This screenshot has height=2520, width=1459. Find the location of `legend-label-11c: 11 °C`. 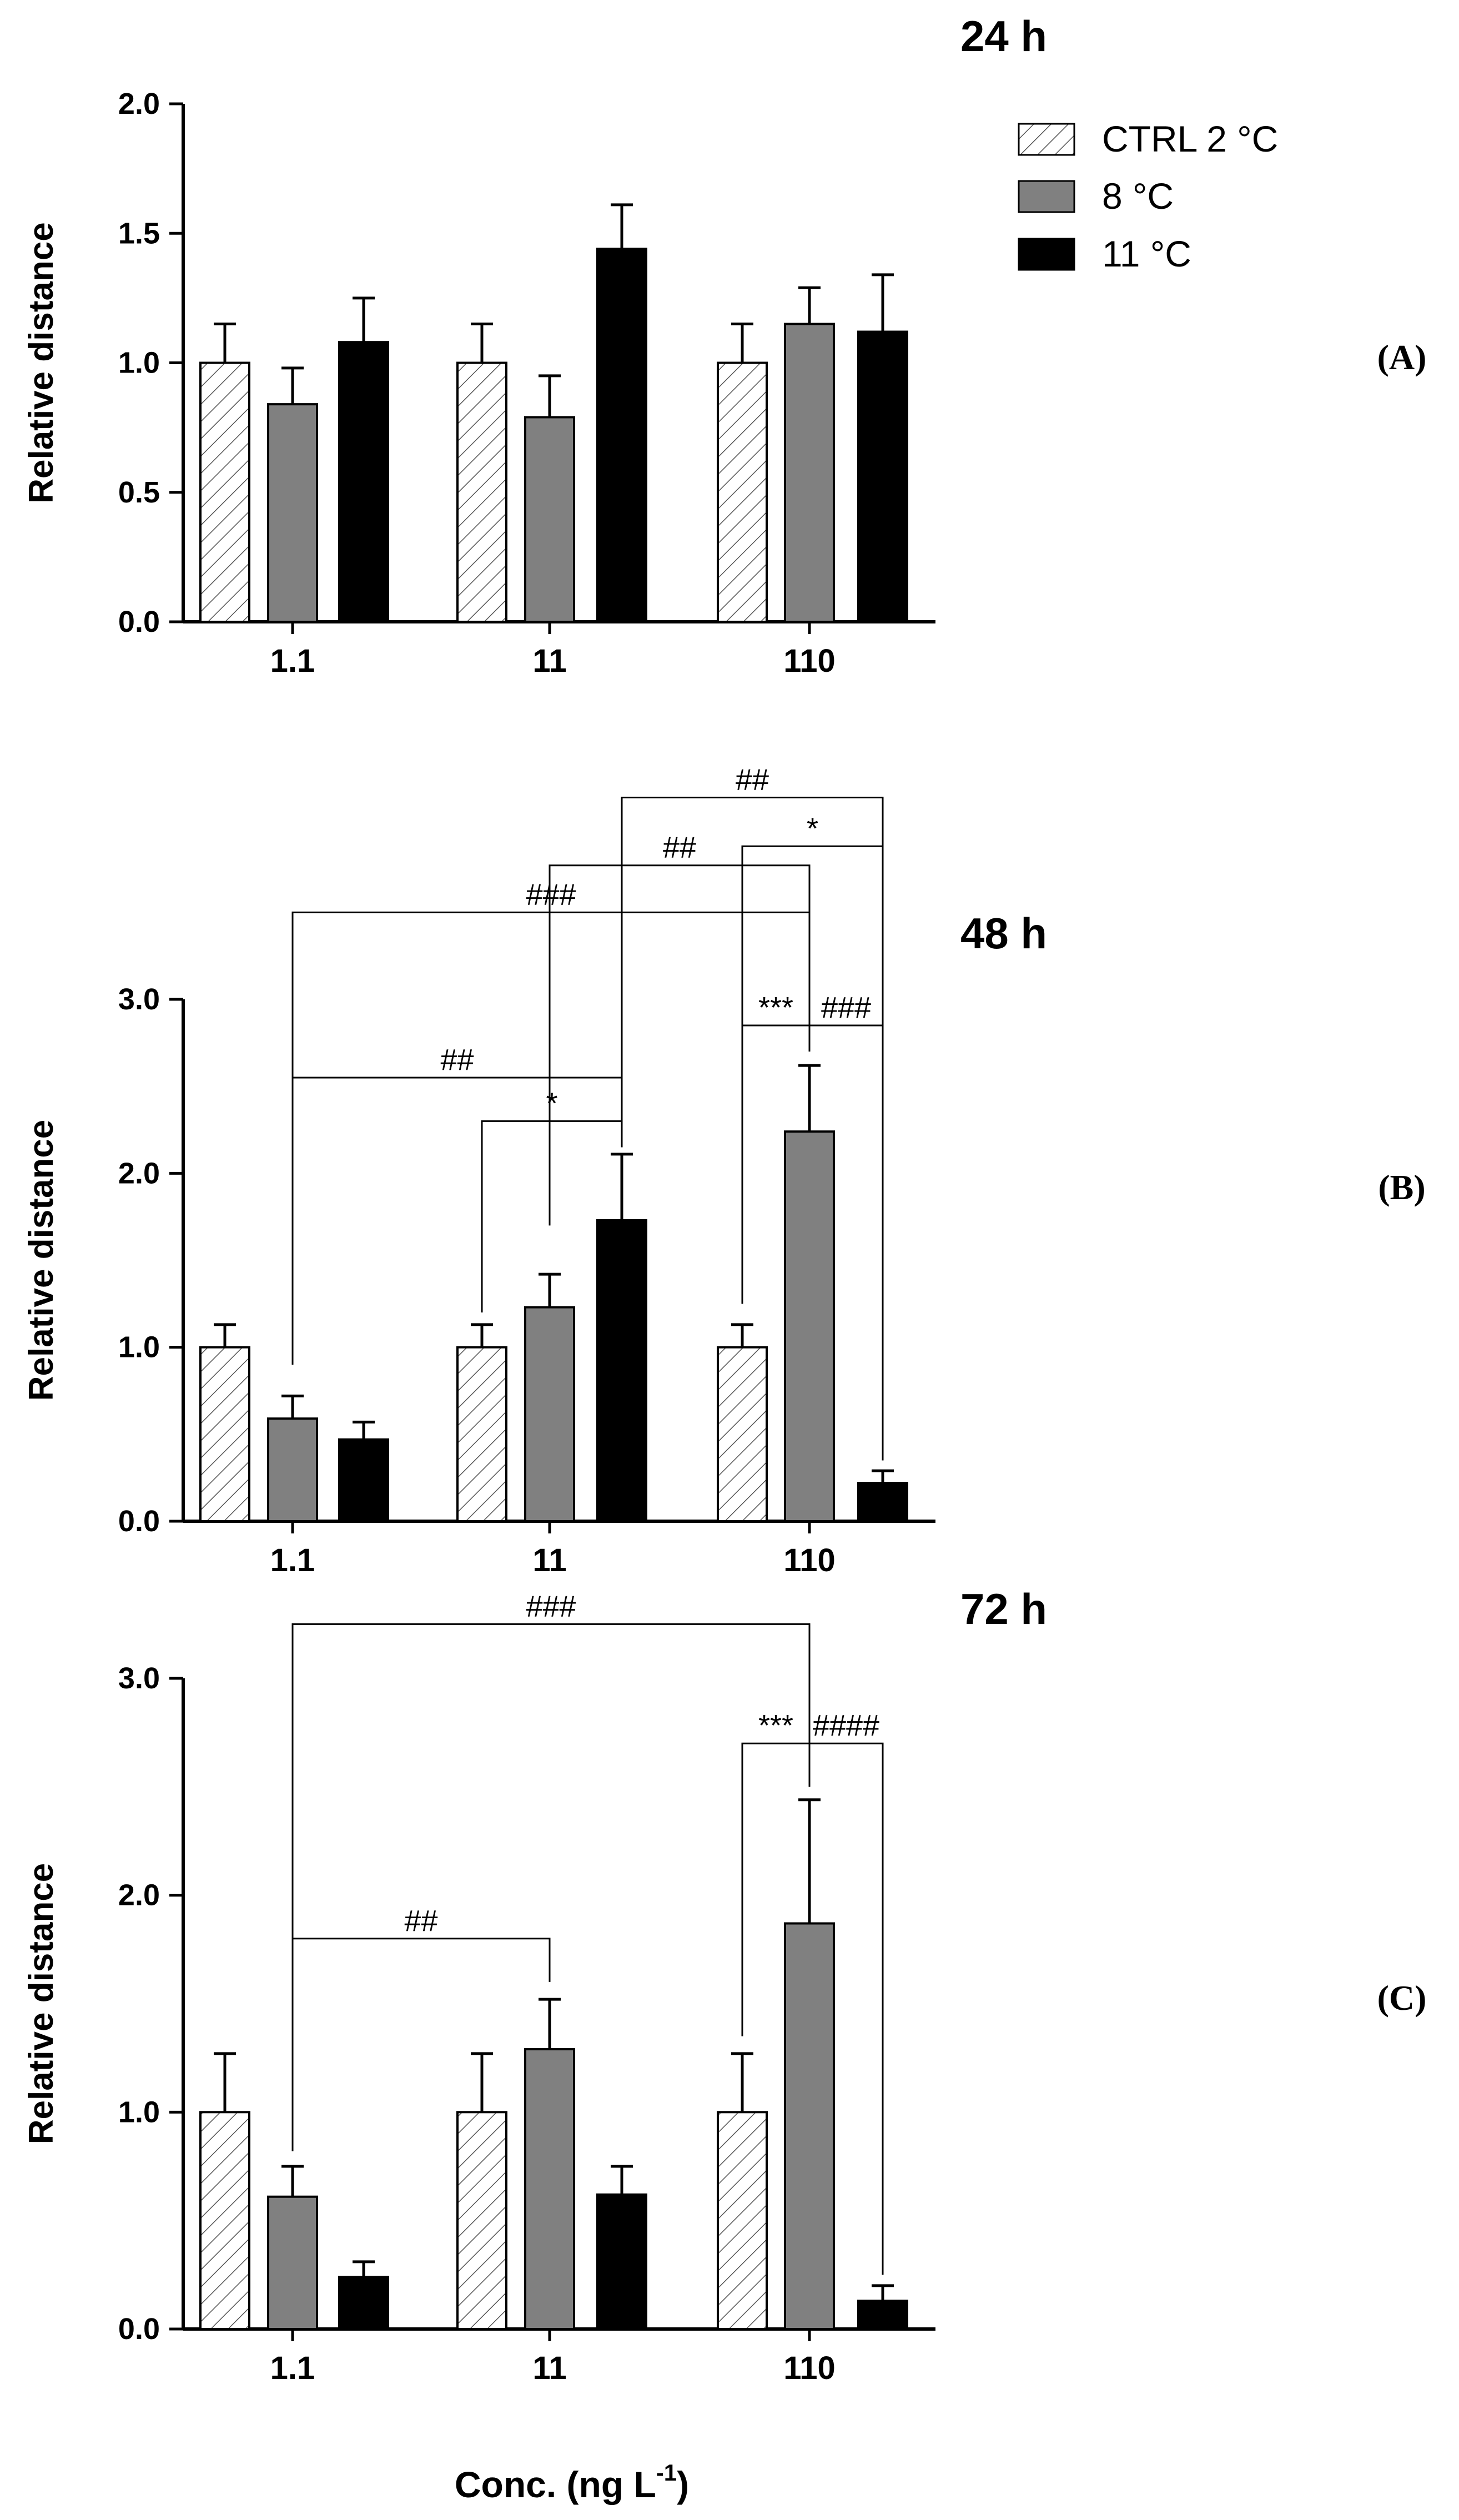

legend-label-11c: 11 °C is located at coordinates (1146, 253).